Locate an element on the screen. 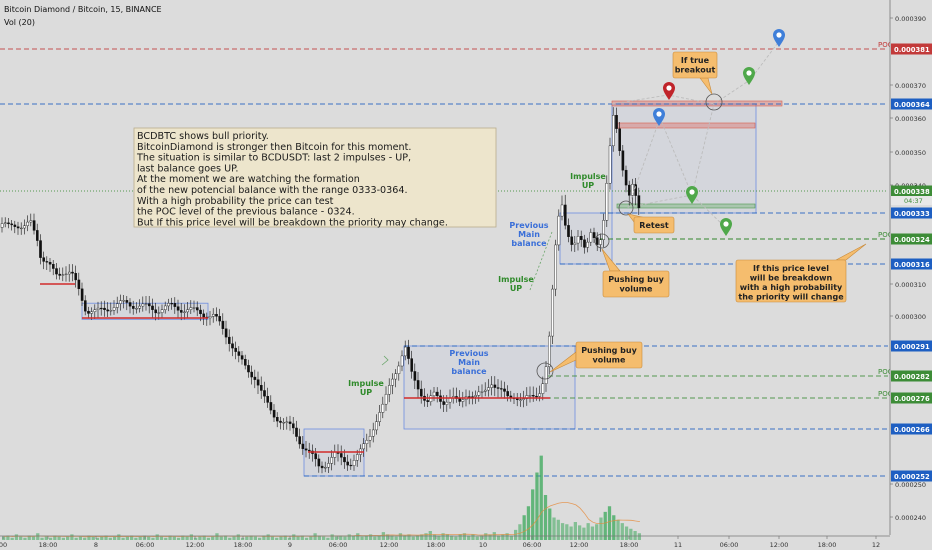 The width and height of the screenshot is (932, 554). x-tick-label: 18:00 is located at coordinates (436, 545).